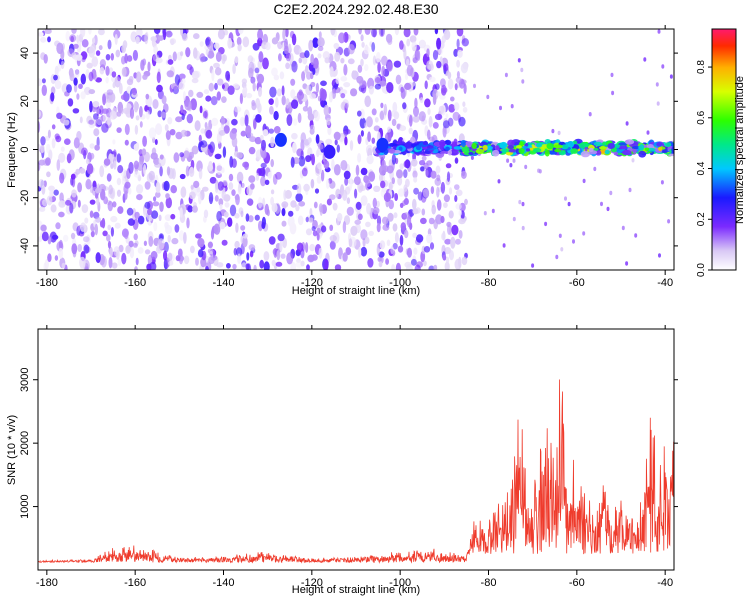  Describe the element at coordinates (701, 219) in the screenshot. I see `colorbar-tick-label: 0.2` at that location.